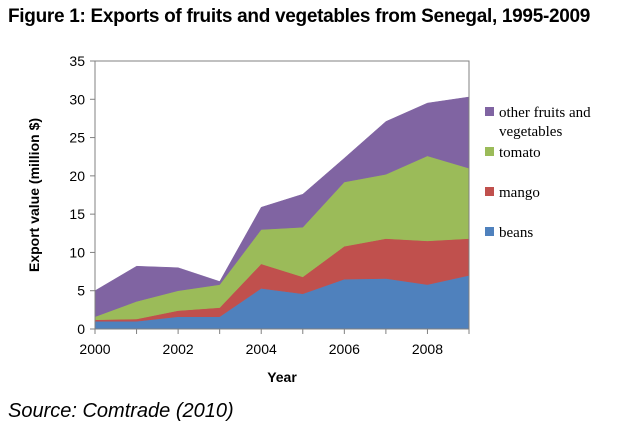 This screenshot has height=429, width=640. Describe the element at coordinates (34, 195) in the screenshot. I see `y-axis-title: Export value (million $)` at that location.